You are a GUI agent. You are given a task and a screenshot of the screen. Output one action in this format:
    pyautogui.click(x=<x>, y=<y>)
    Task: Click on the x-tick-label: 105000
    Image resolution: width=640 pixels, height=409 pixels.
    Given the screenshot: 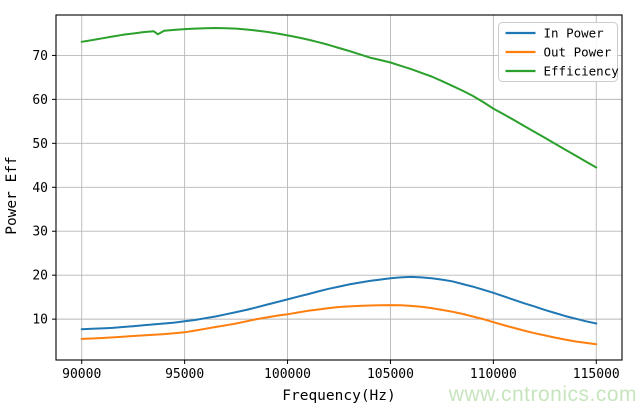 What is the action you would take?
    pyautogui.click(x=390, y=374)
    